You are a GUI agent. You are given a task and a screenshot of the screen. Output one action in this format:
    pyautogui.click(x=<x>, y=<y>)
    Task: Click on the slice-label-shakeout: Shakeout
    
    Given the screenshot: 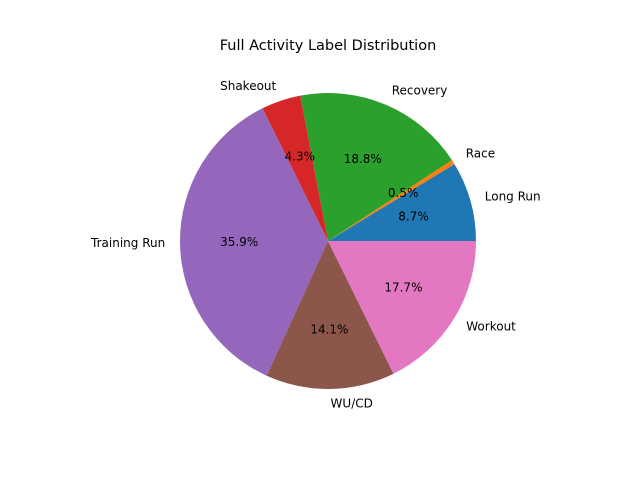 What is the action you would take?
    pyautogui.click(x=248, y=86)
    